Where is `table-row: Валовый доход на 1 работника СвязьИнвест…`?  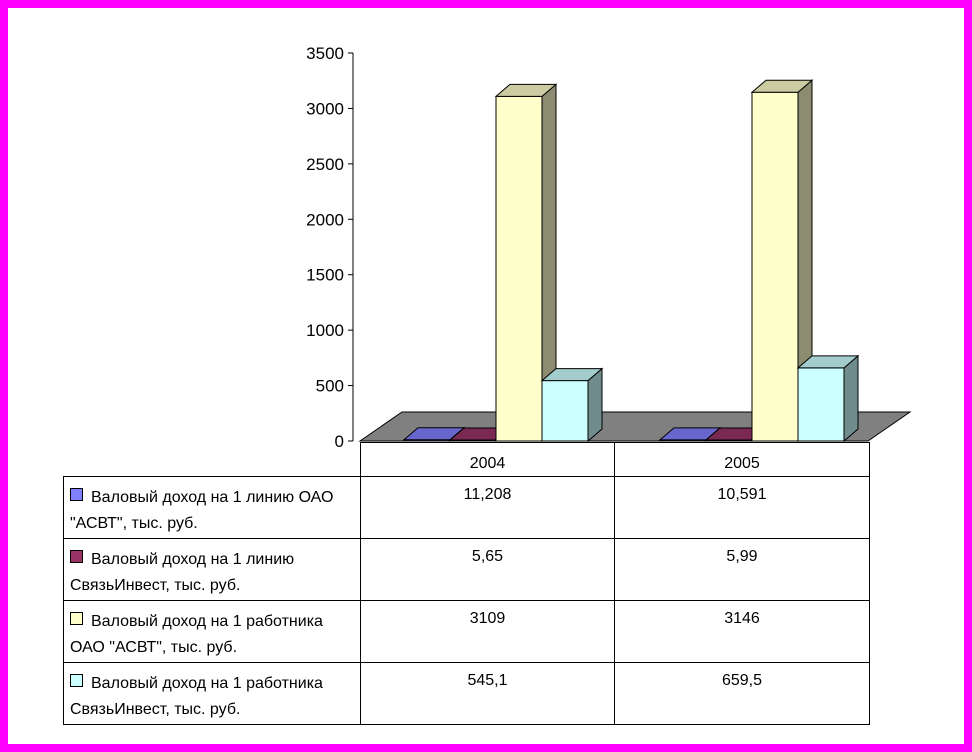 table-row: Валовый доход на 1 работника СвязьИнвест… is located at coordinates (466, 693).